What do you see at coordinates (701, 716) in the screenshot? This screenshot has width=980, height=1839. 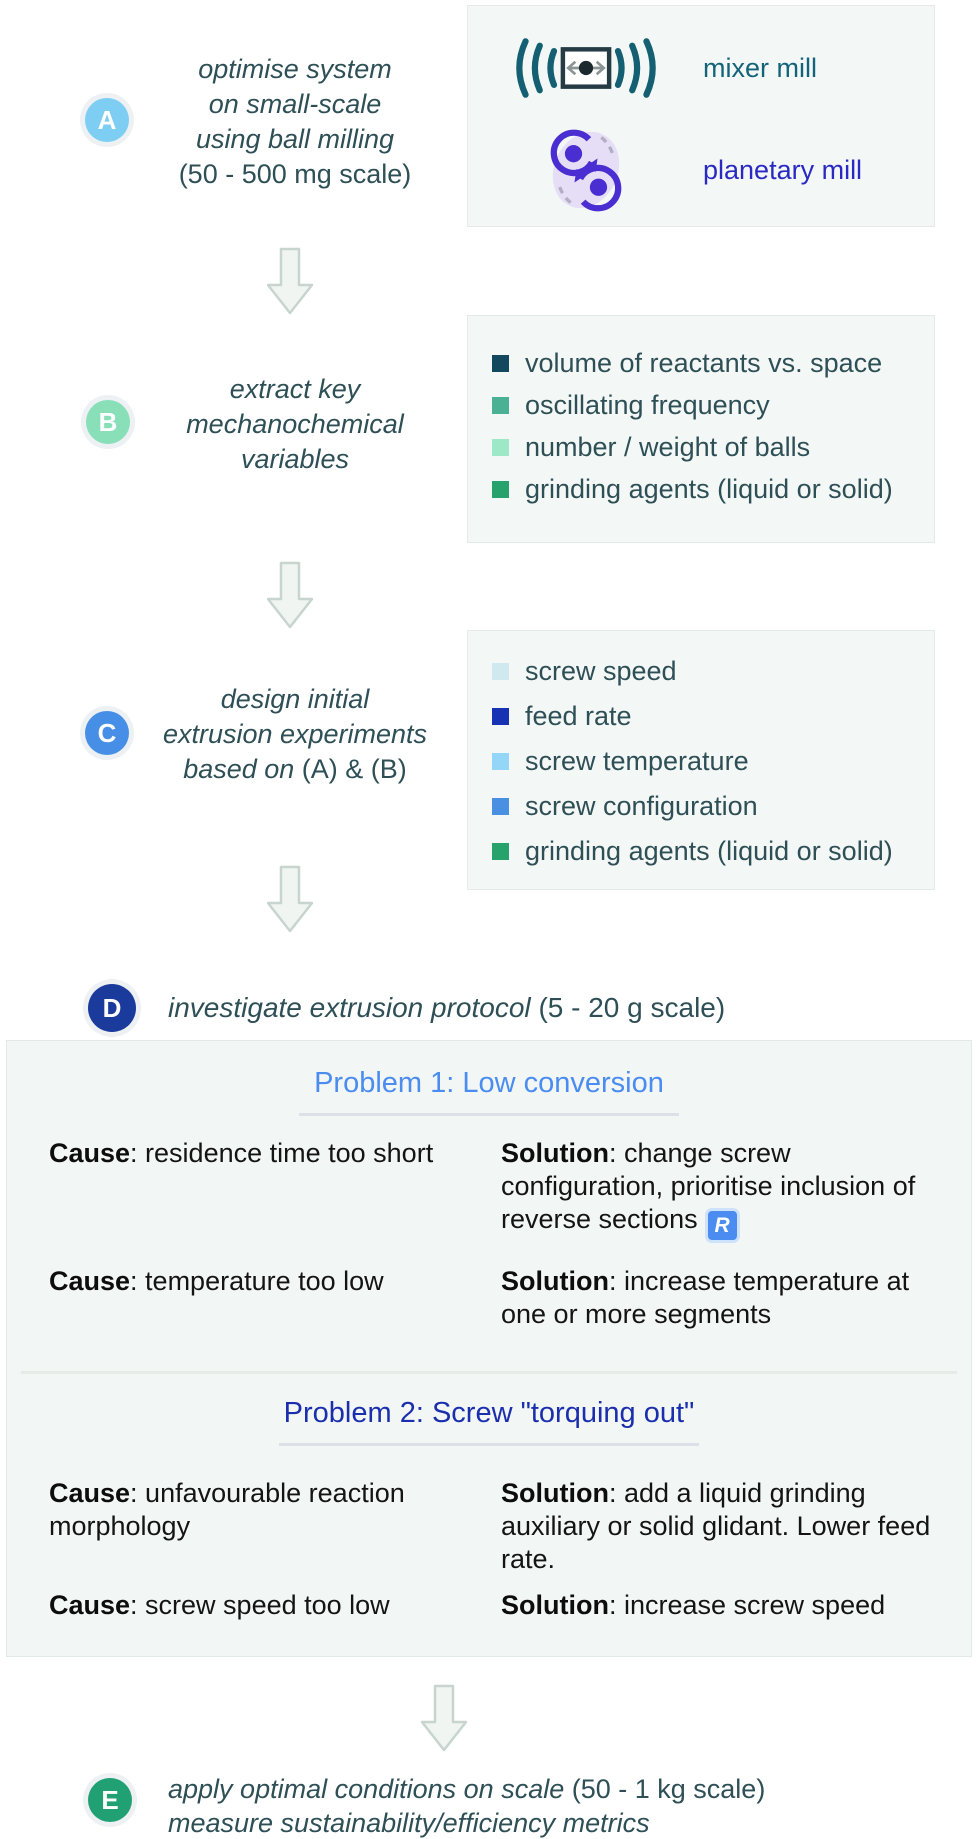 I see `variable-item: feed rate` at bounding box center [701, 716].